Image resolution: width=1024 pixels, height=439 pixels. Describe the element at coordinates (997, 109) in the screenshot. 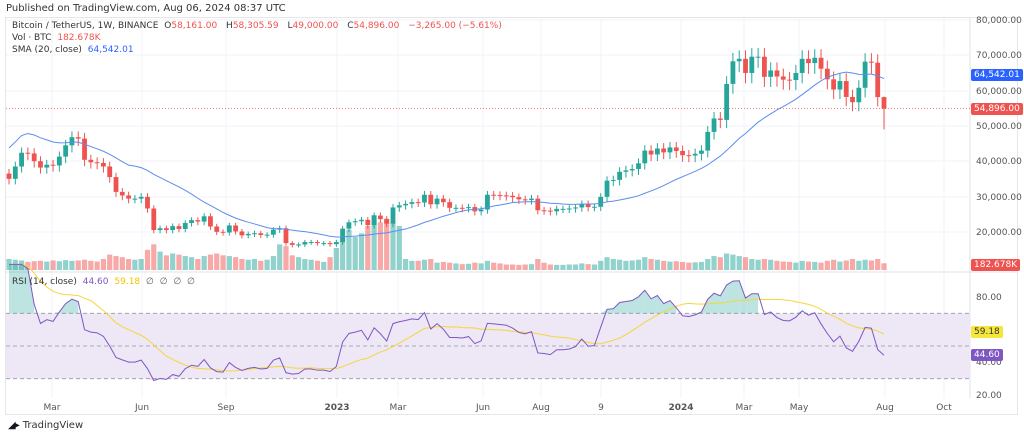

I see `last-price-tag: 54,896.00` at that location.